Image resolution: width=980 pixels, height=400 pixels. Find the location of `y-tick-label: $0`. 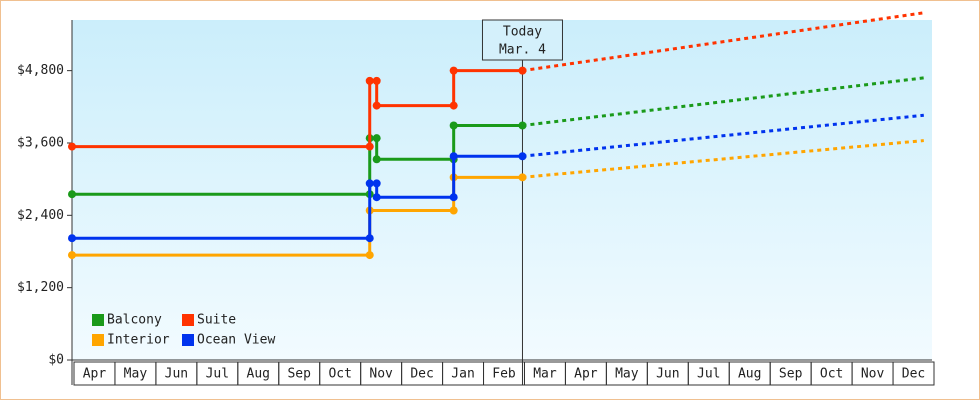

y-tick-label: $0 is located at coordinates (56, 360).